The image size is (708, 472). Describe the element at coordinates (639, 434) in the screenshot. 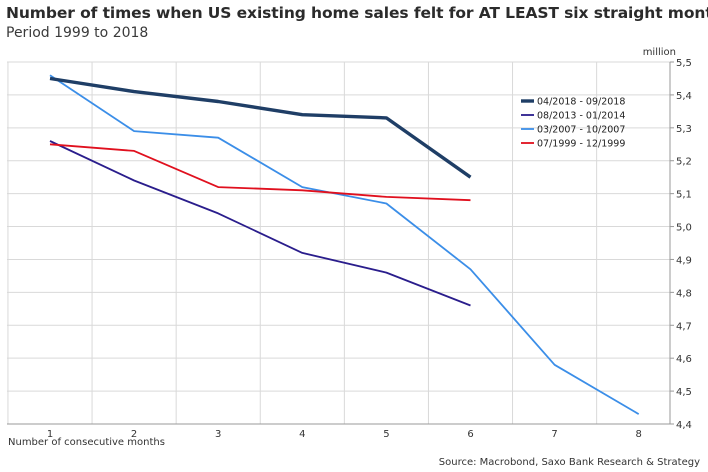

I see `x-tick-label: 8` at that location.